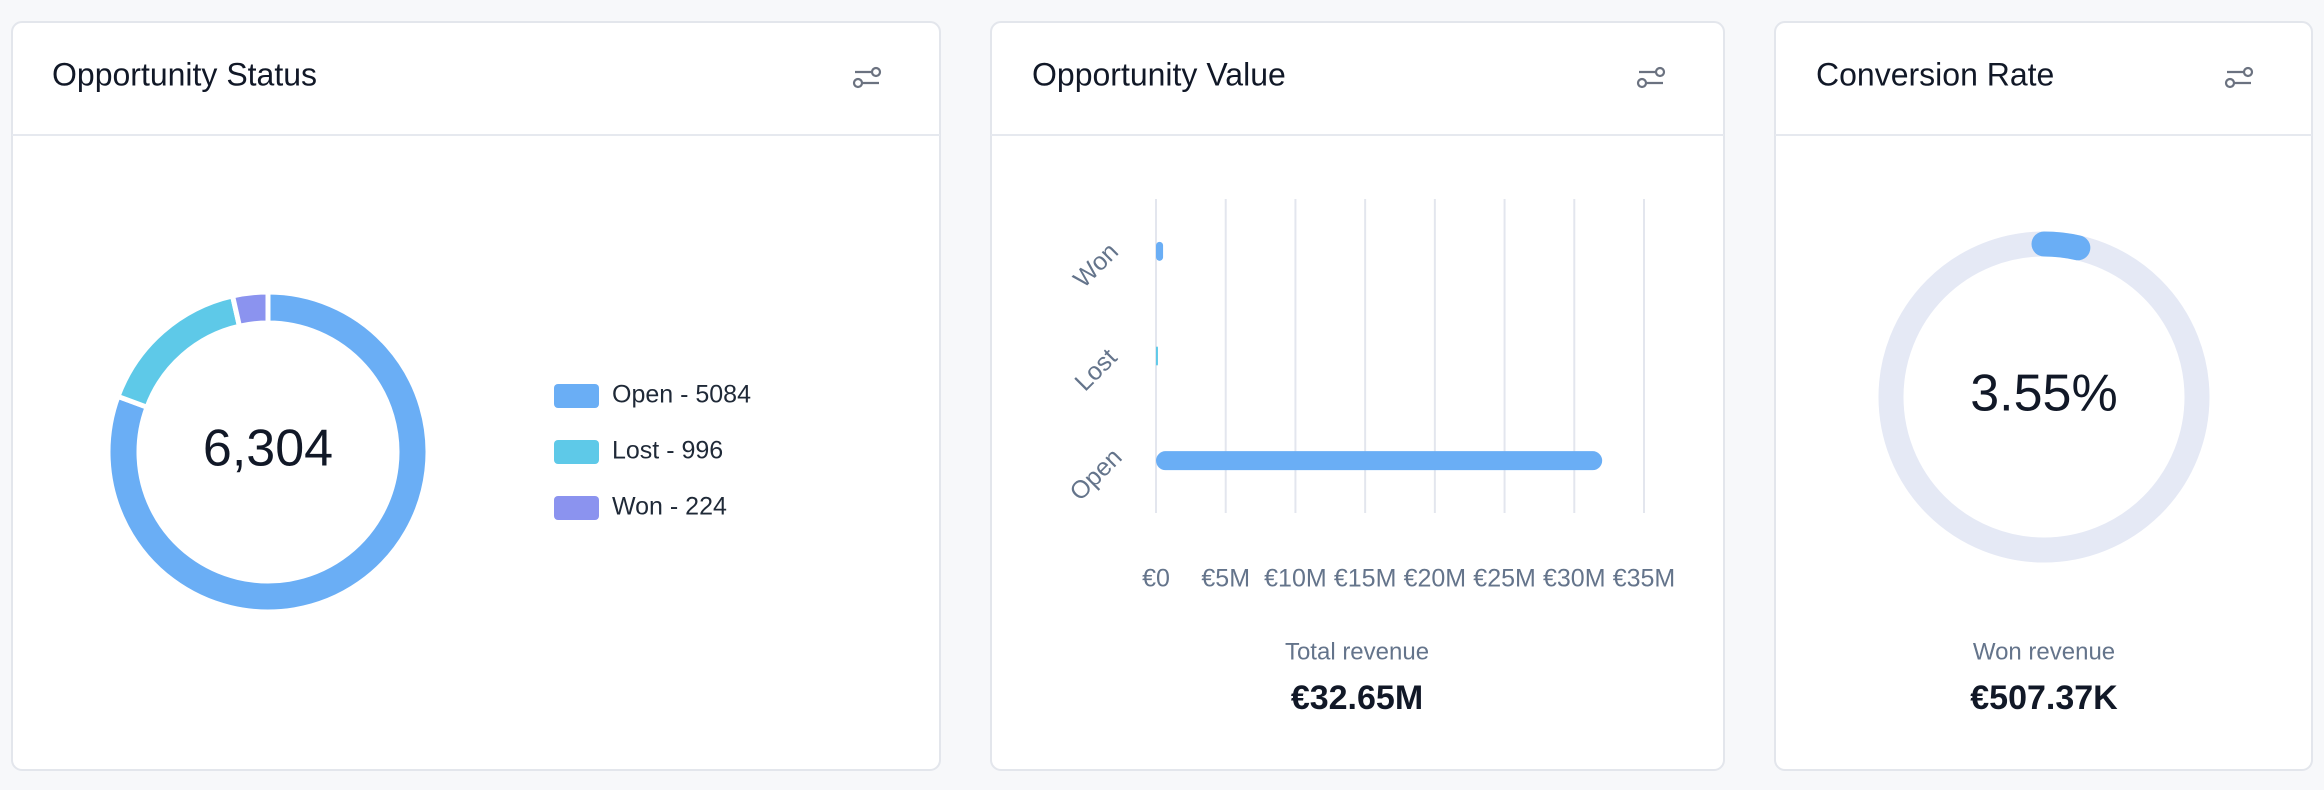  I want to click on card-title: Opportunity Status, so click(184, 74).